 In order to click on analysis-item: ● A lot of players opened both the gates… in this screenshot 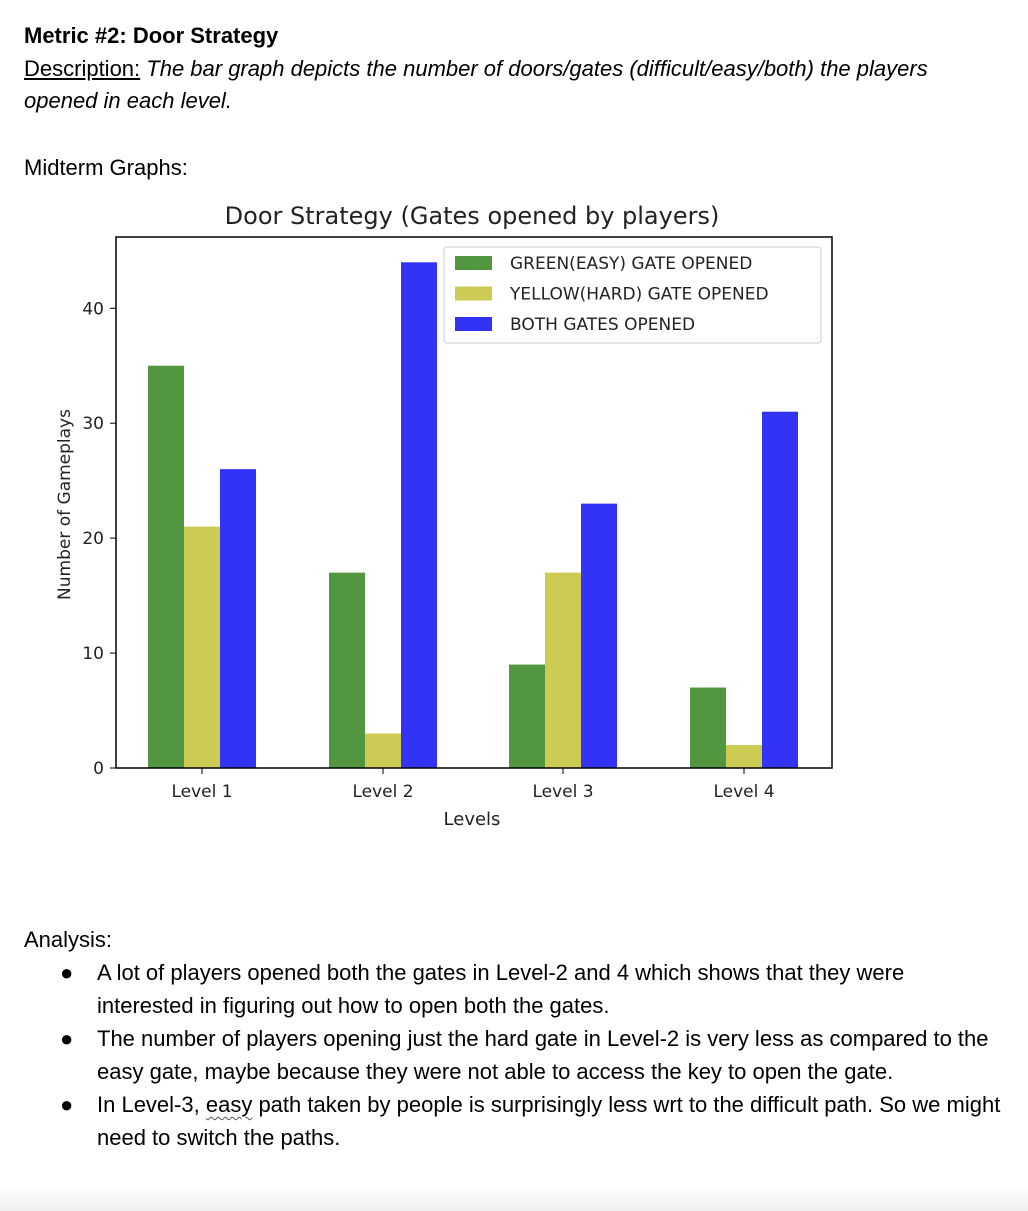, I will do `click(514, 989)`.